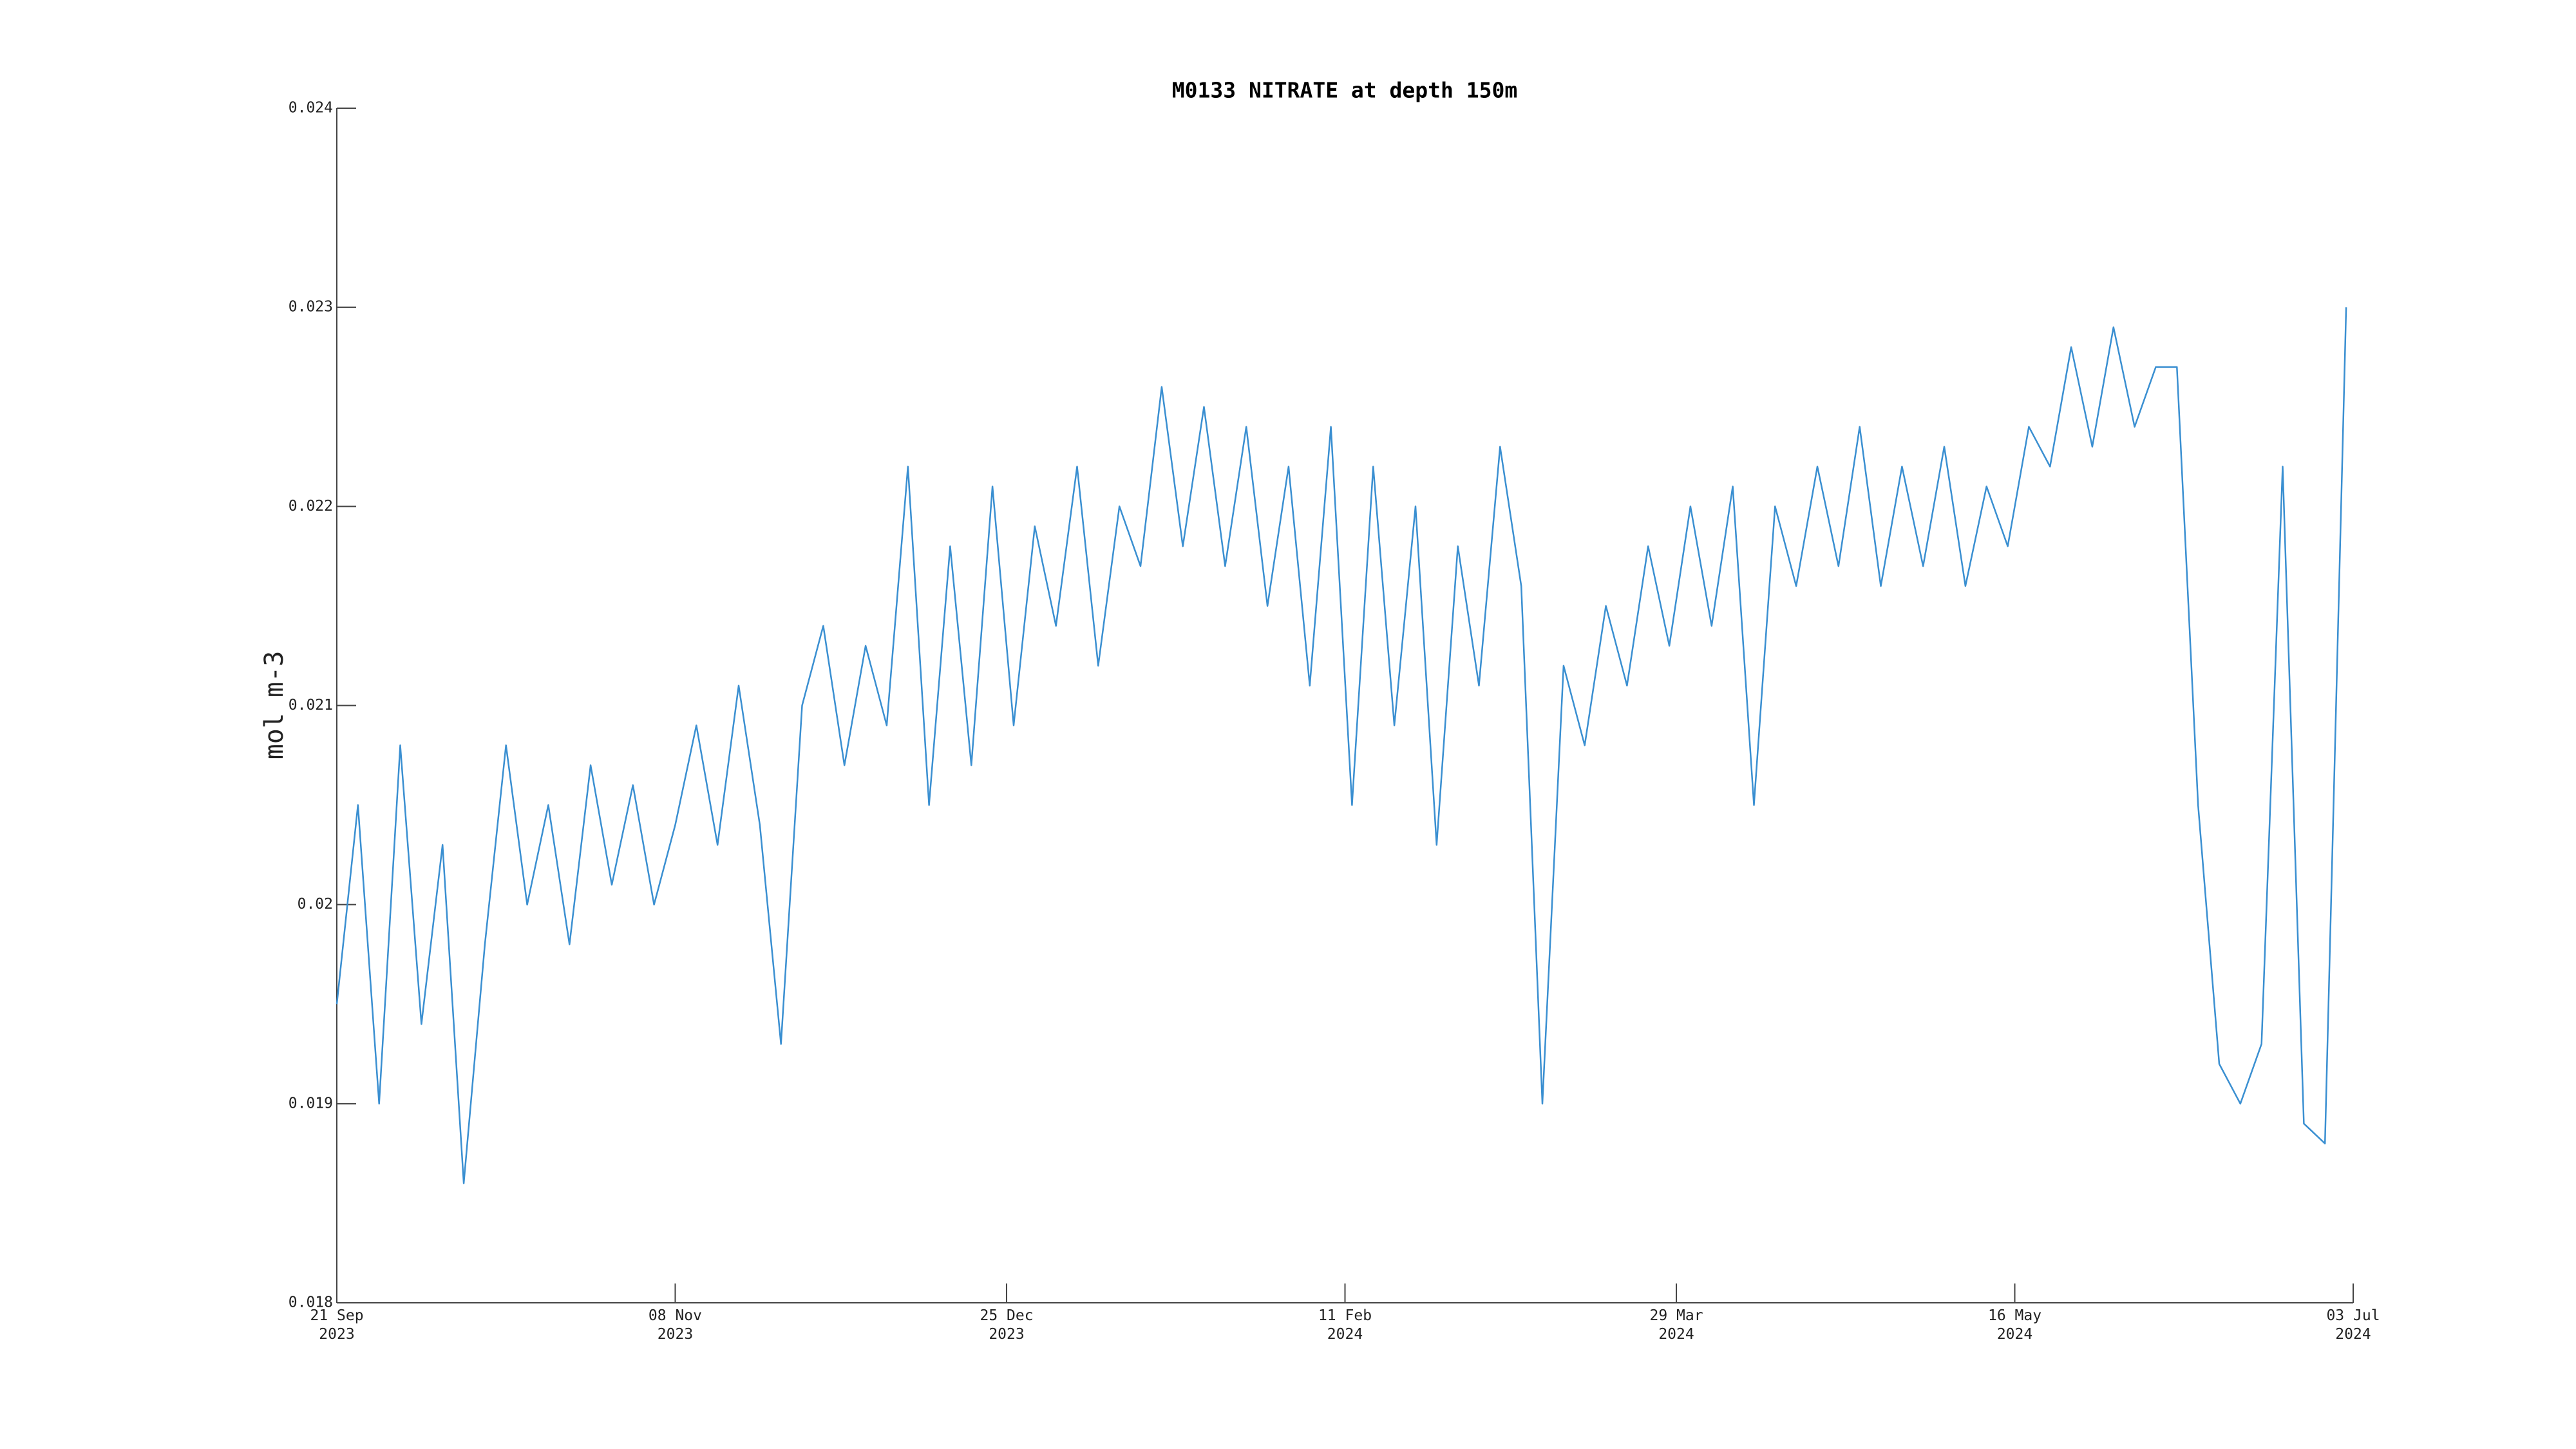  Describe the element at coordinates (1345, 91) in the screenshot. I see `chart-title: M0133 NITRATE at depth 150m` at that location.